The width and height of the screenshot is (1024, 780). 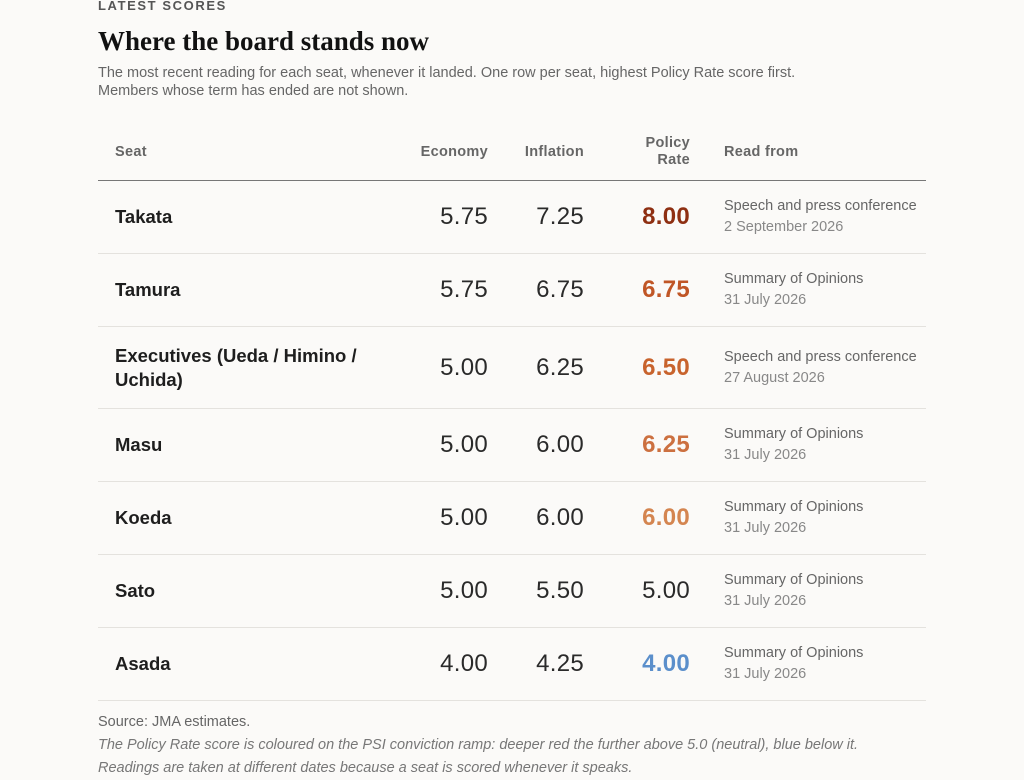 I want to click on inflation-score: 4.25, so click(x=536, y=664).